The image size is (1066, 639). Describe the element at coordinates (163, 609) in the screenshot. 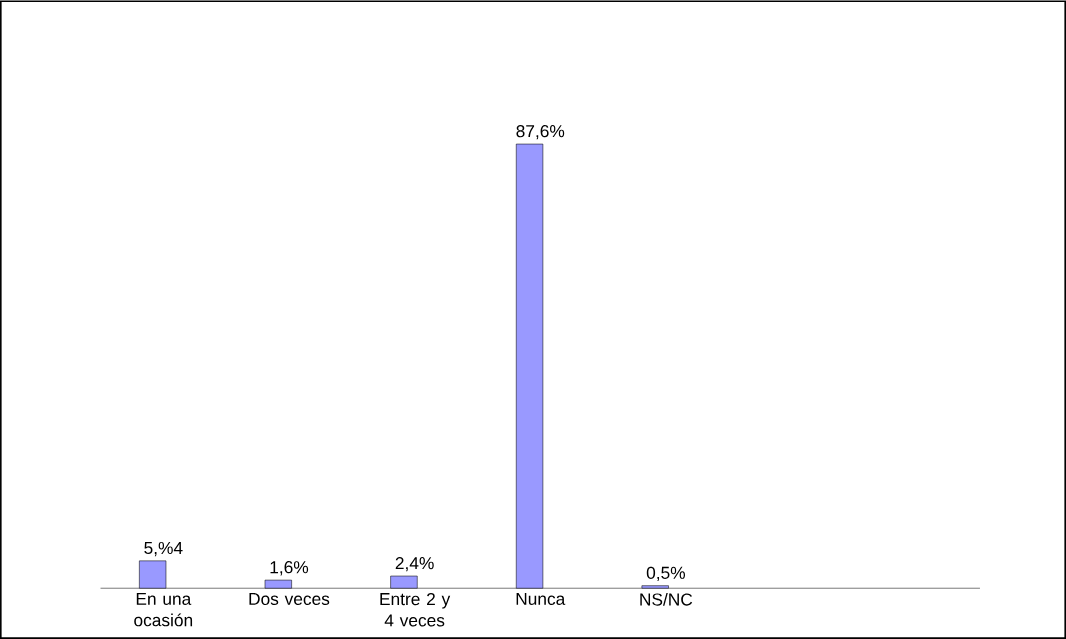

I see `x-tick-label: En una ocasión` at that location.